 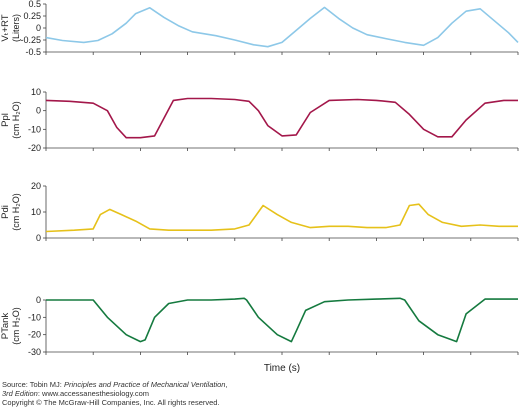 I want to click on y-axis-label-group: Ppl (cm H₂O), so click(x=10, y=120).